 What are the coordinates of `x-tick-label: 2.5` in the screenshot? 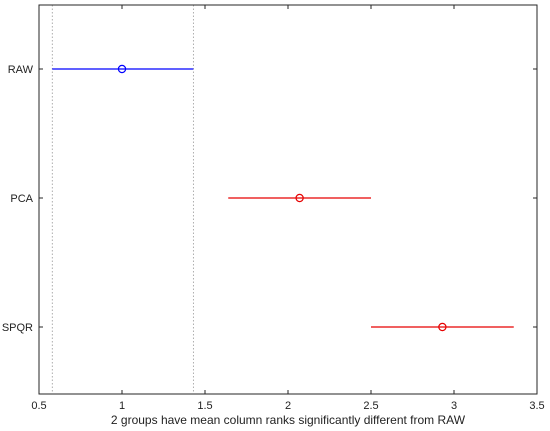 It's located at (370, 406).